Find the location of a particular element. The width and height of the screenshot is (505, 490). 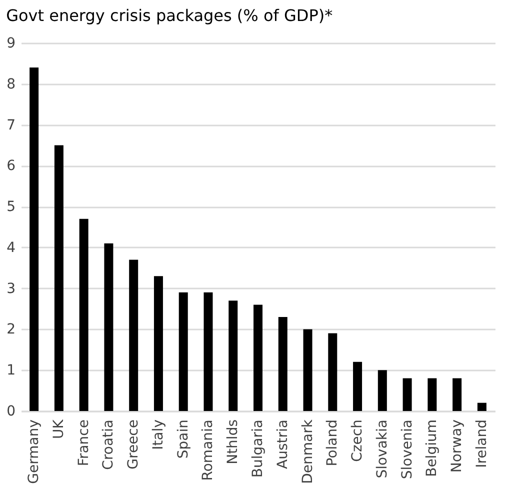

x-tick-label: Ireland is located at coordinates (482, 444).